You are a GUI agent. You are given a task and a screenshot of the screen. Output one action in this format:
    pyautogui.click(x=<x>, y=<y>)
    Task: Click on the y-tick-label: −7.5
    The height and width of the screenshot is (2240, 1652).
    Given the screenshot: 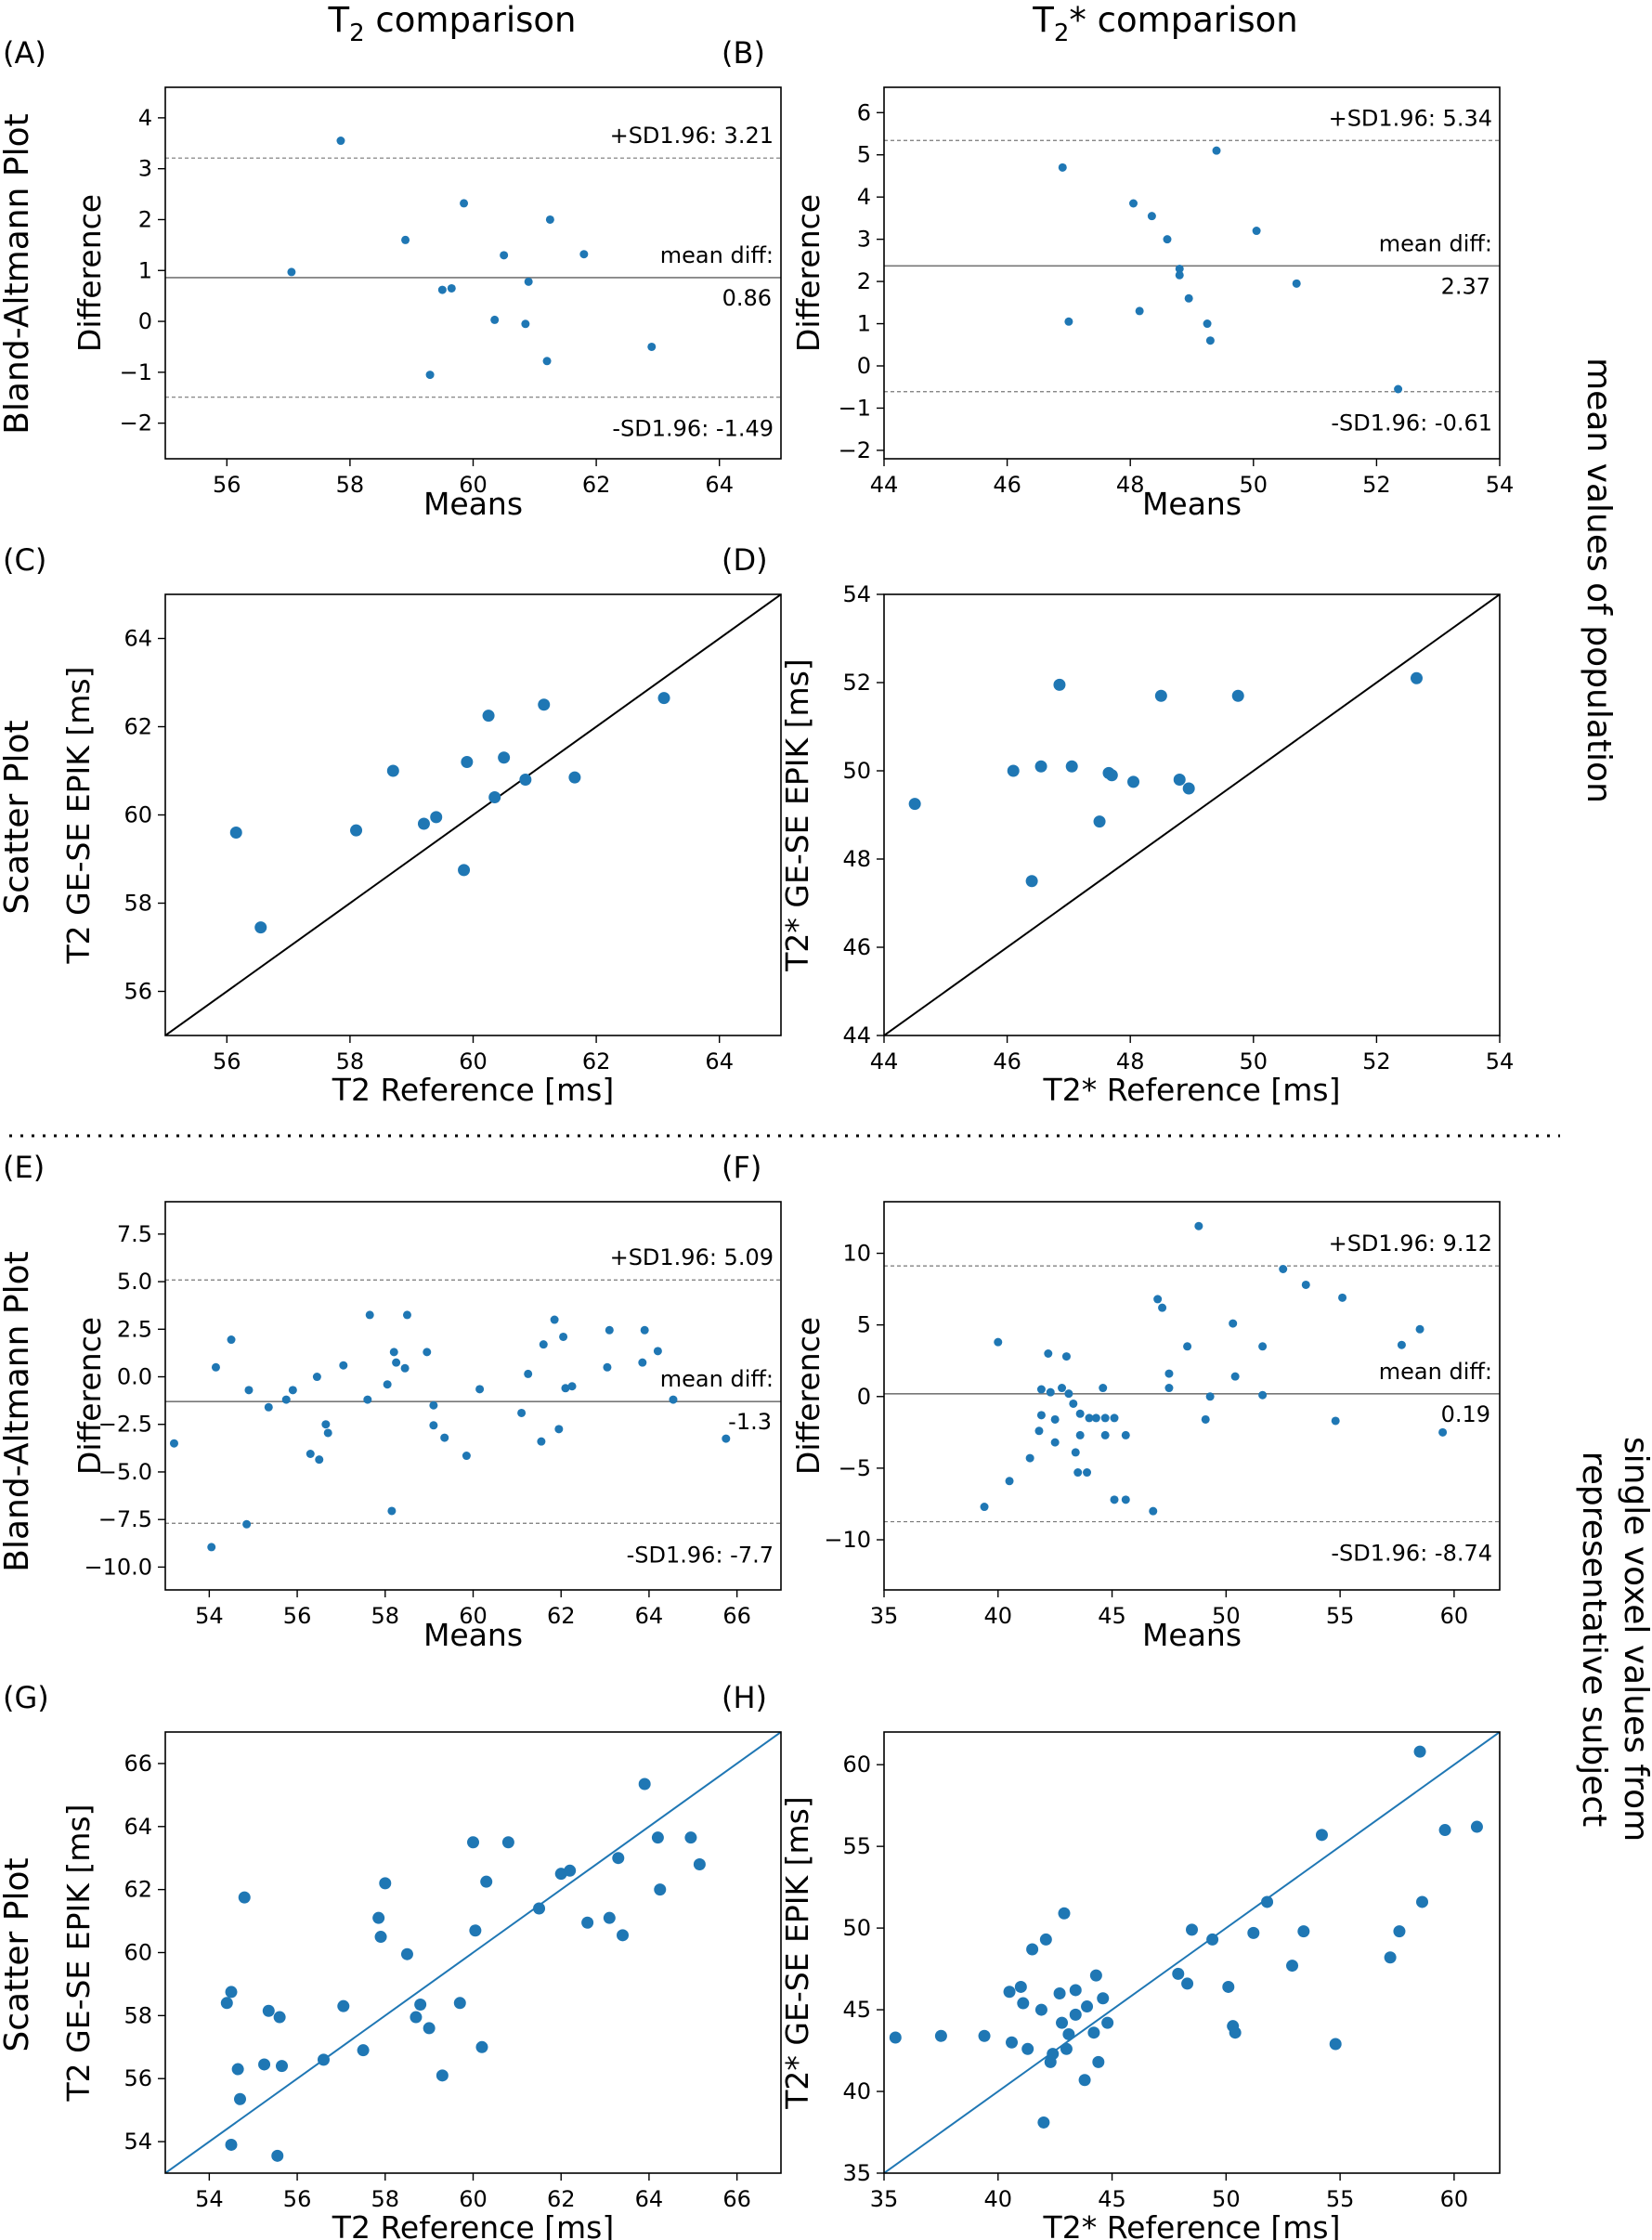 What is the action you would take?
    pyautogui.click(x=125, y=1519)
    